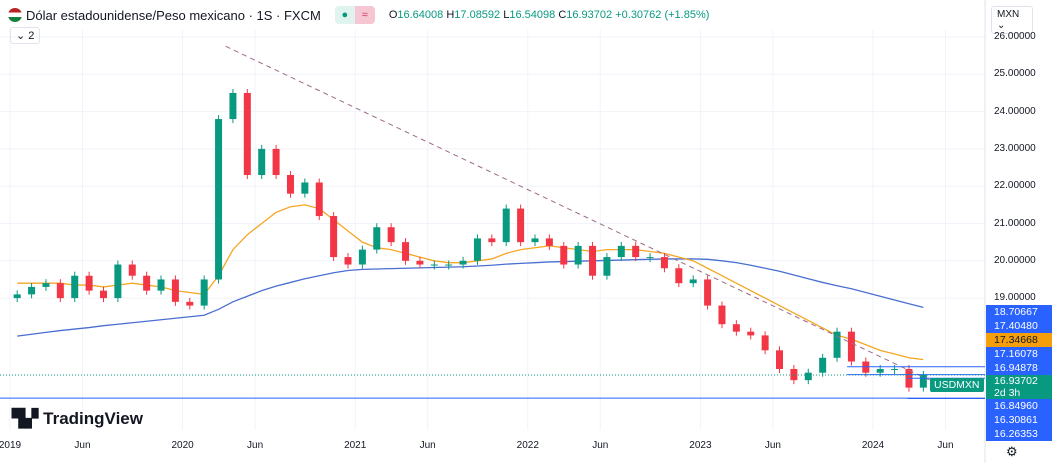  I want to click on price-badge-line: 17.40480, so click(1019, 326).